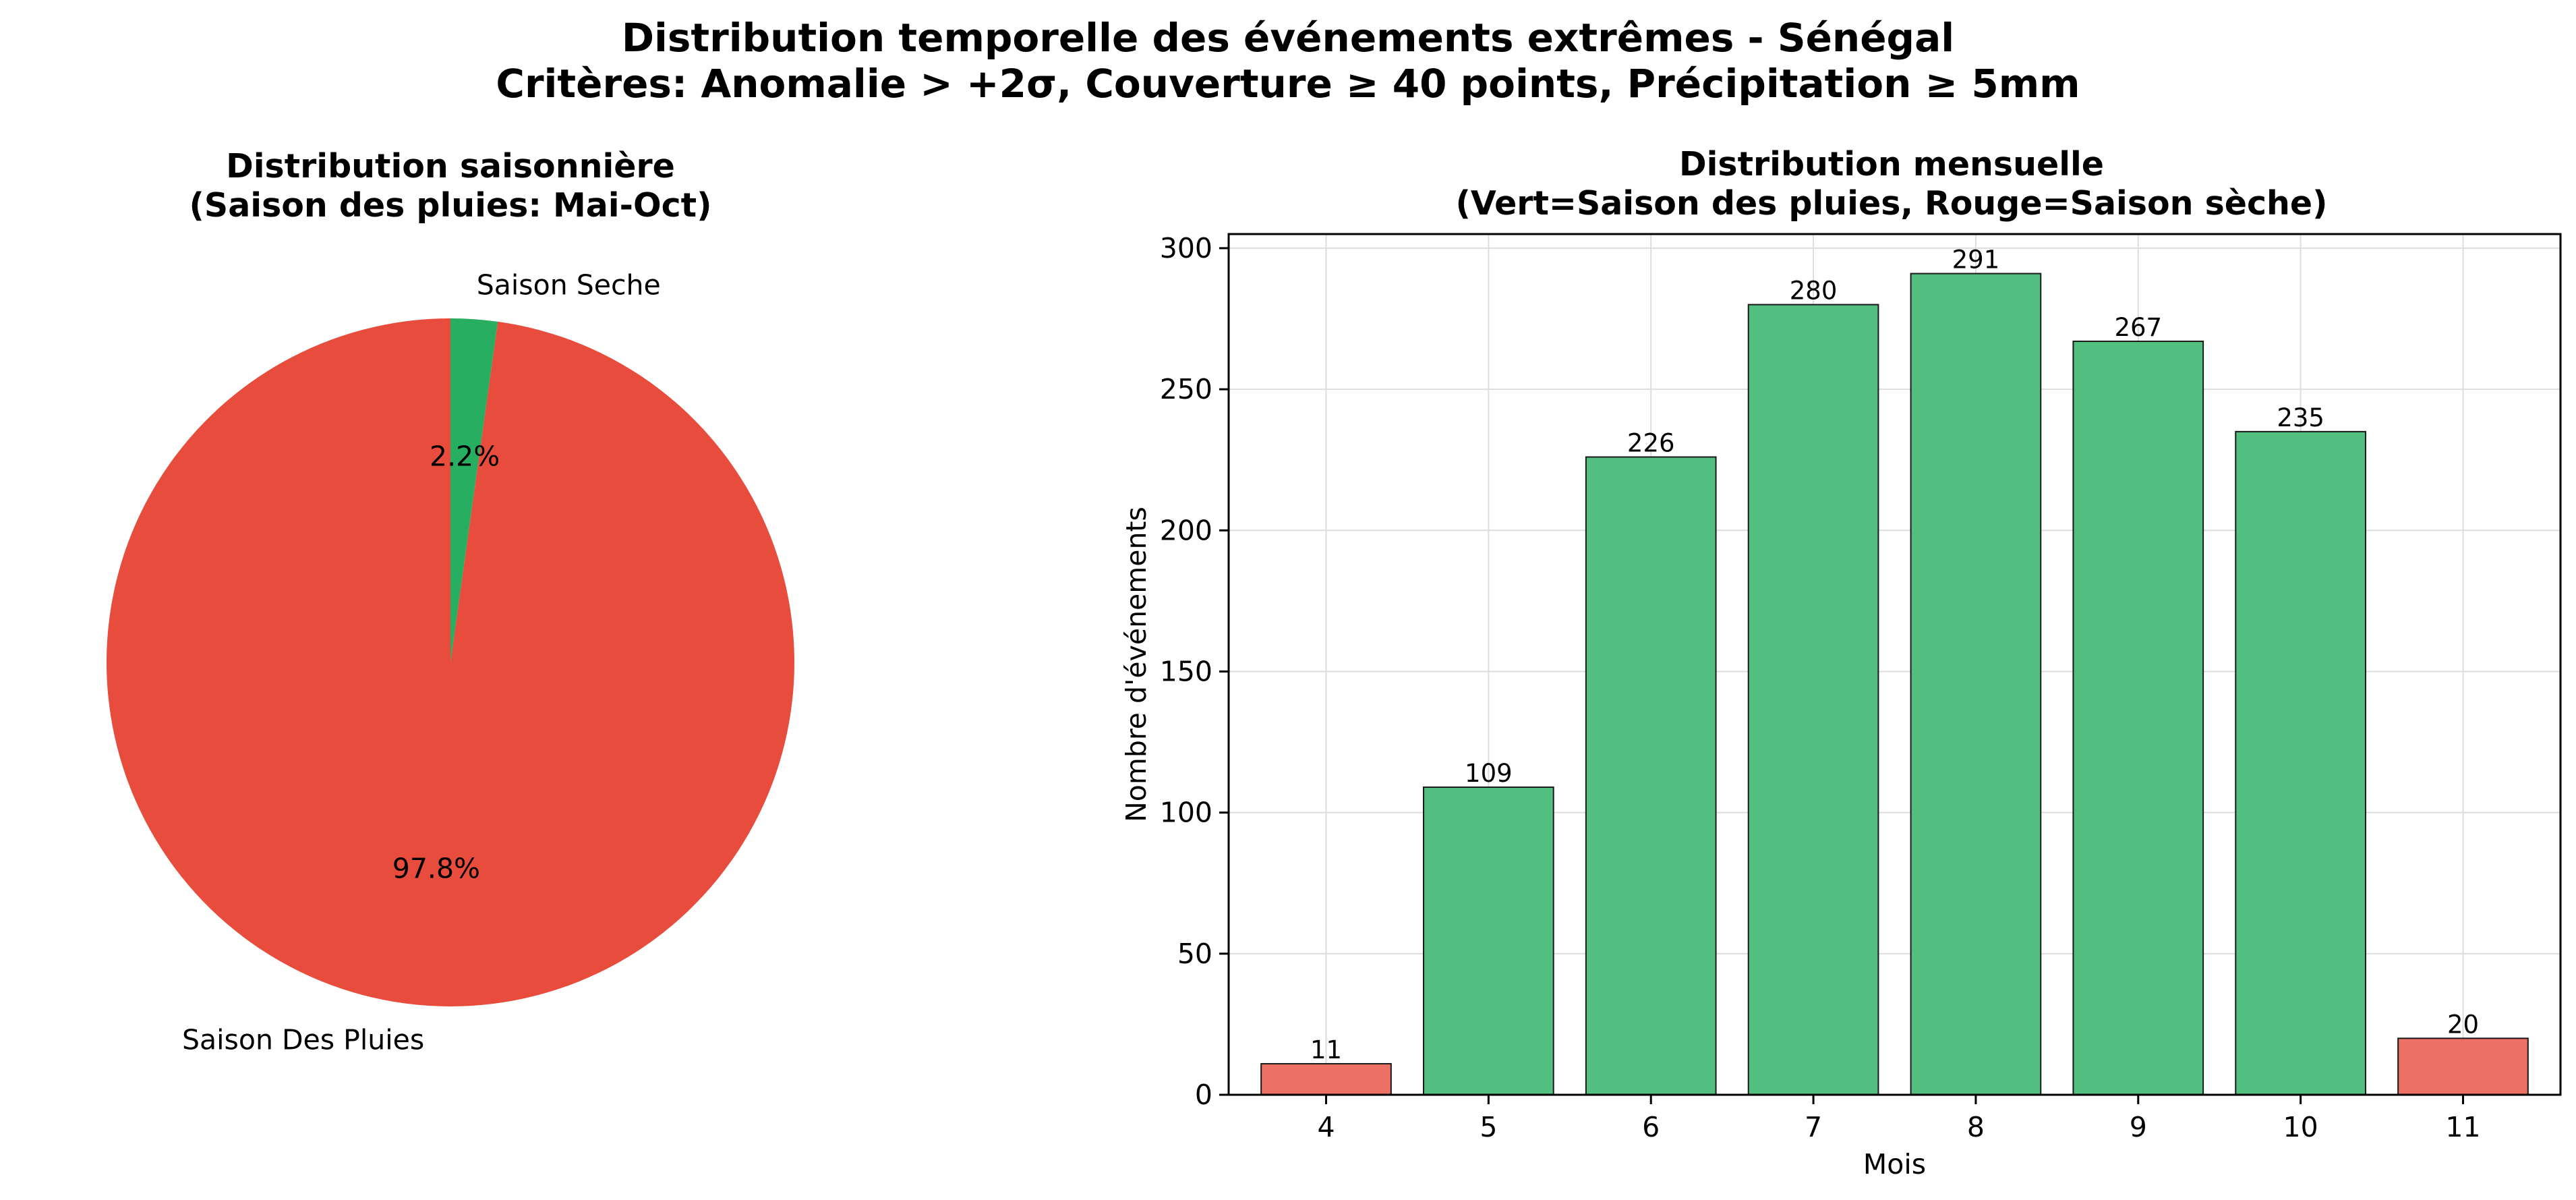  What do you see at coordinates (1894, 1164) in the screenshot?
I see `x-axis-label: Mois` at bounding box center [1894, 1164].